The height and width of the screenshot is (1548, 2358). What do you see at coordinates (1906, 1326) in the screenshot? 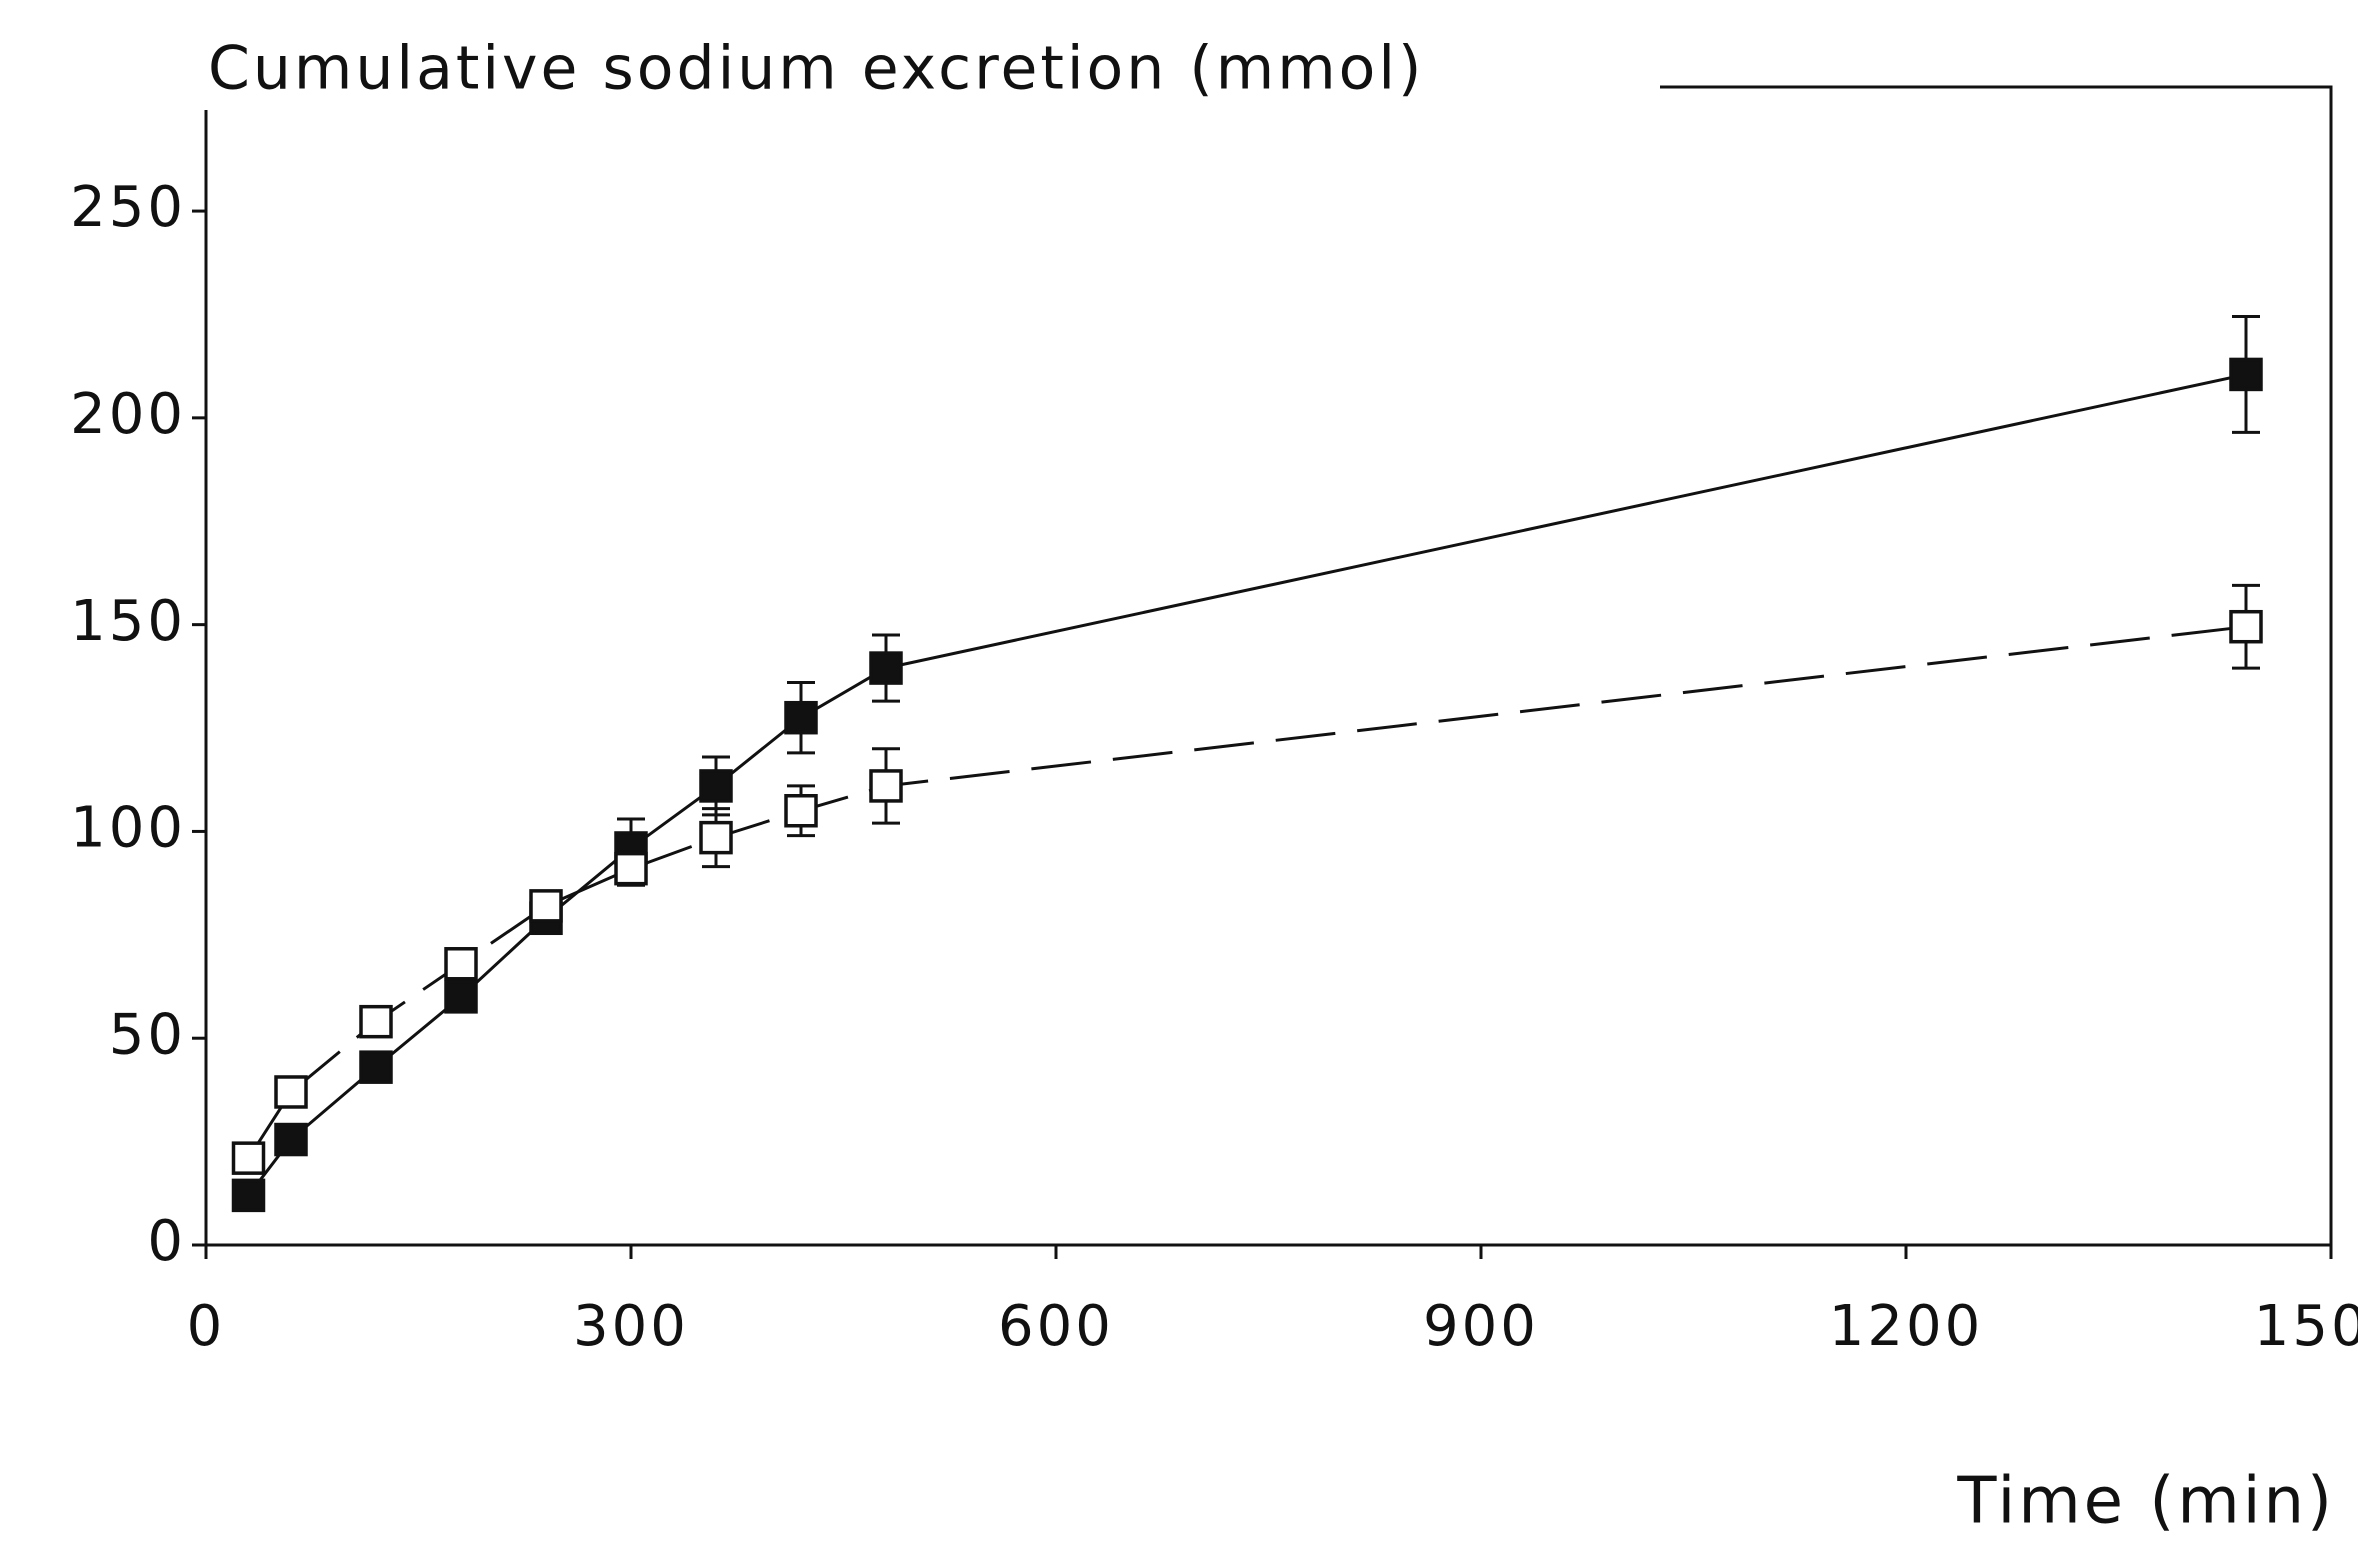
I see `x-tick-label: 1200` at bounding box center [1906, 1326].